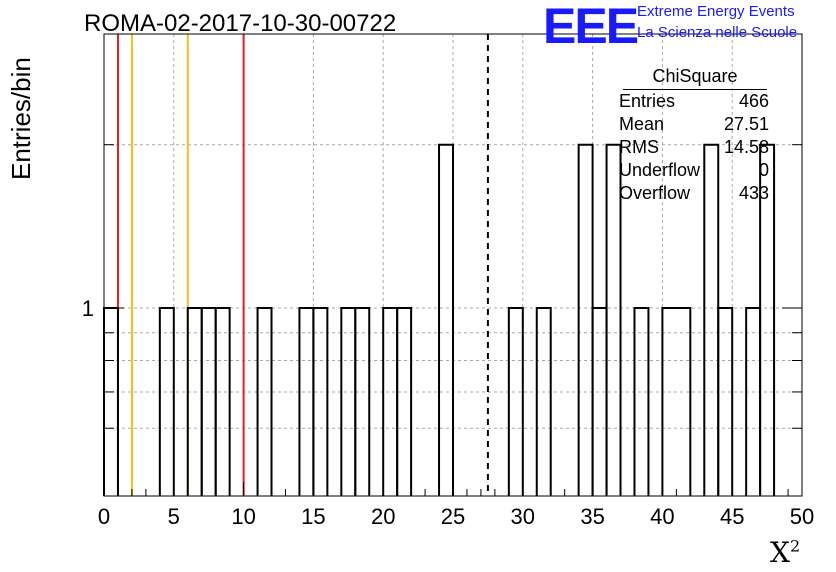  Describe the element at coordinates (695, 124) in the screenshot. I see `stats-row: Mean 27.51` at that location.